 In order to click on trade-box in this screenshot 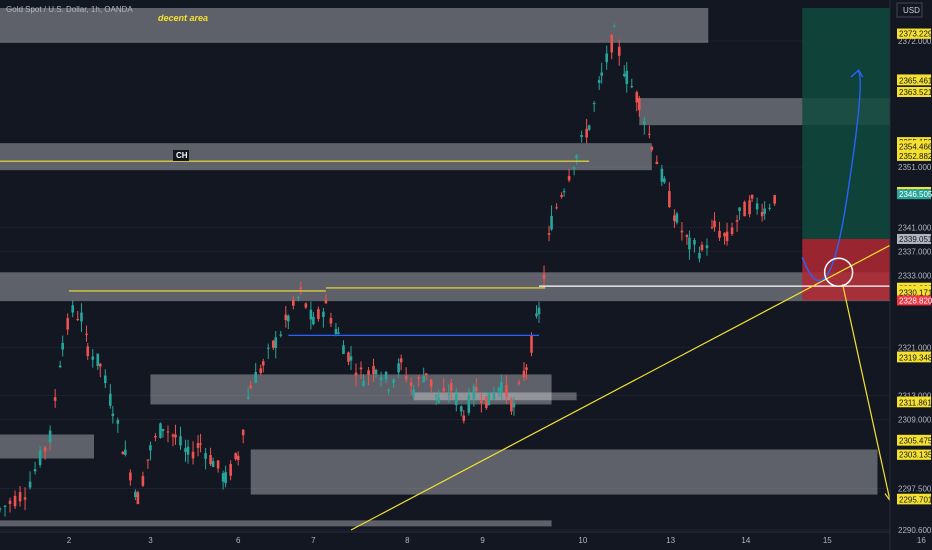, I will do `click(846, 154)`.